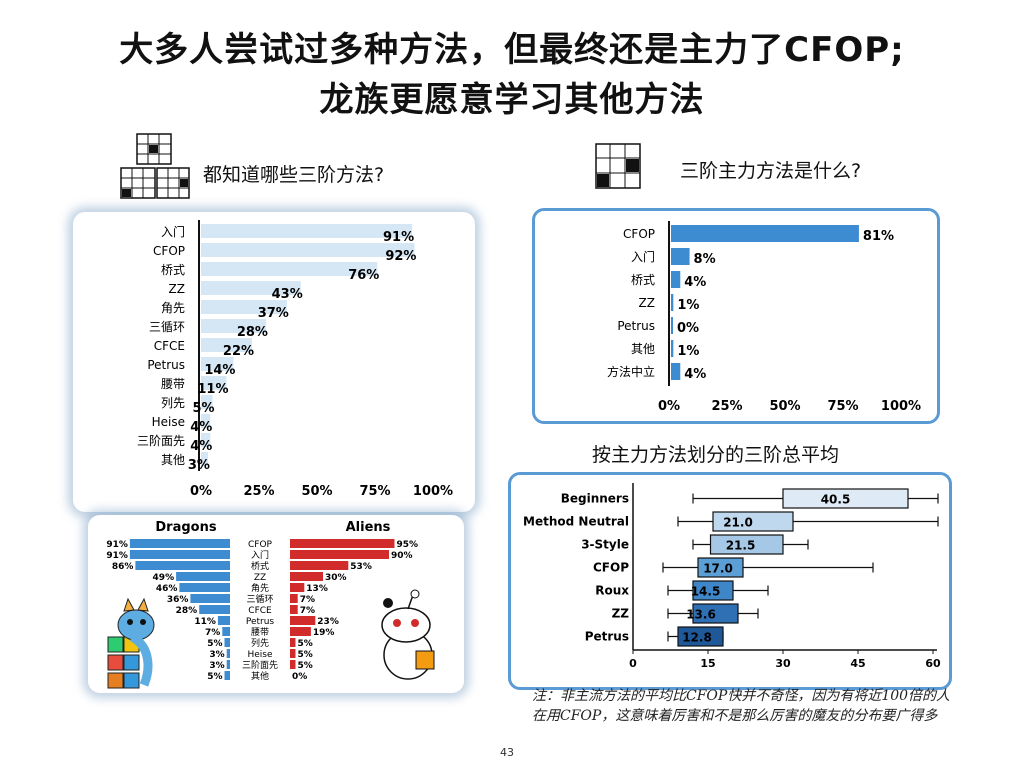 Image resolution: width=1024 pixels, height=768 pixels. Describe the element at coordinates (307, 611) in the screenshot. I see `aliens-value: 7%` at that location.